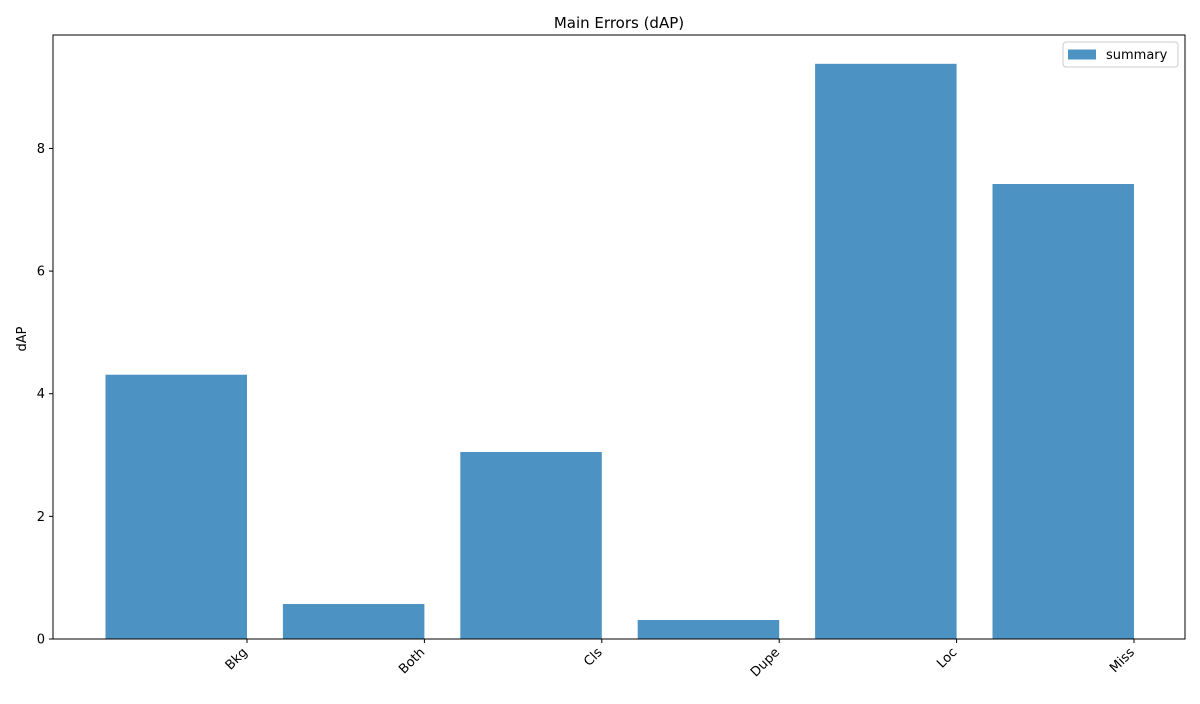  What do you see at coordinates (1063, 411) in the screenshot?
I see `bar-miss` at bounding box center [1063, 411].